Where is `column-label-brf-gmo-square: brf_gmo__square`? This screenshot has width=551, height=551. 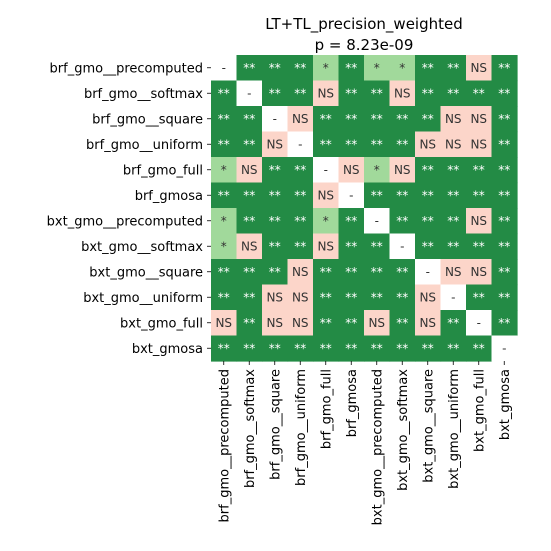 column-label-brf-gmo-square: brf_gmo__square is located at coordinates (275, 424).